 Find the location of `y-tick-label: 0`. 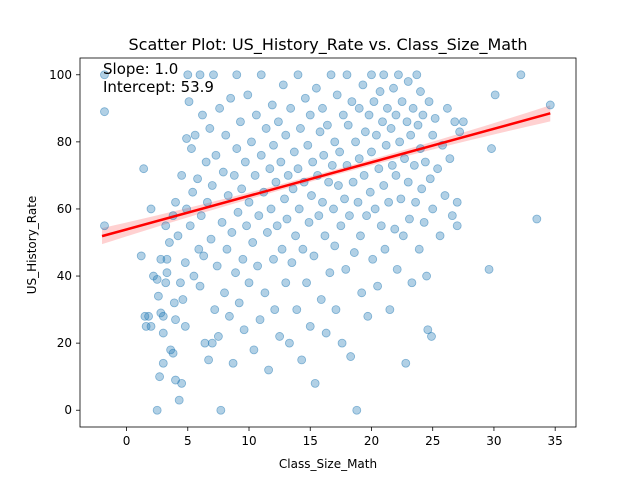

y-tick-label: 0 is located at coordinates (68, 410).